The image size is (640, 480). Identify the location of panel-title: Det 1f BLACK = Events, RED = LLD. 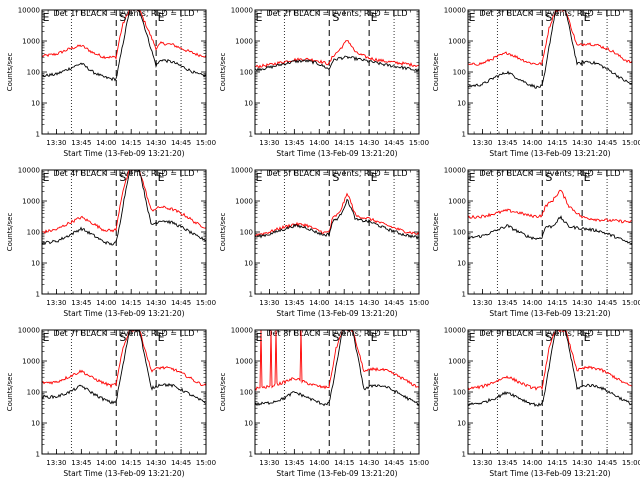
(123, 13).